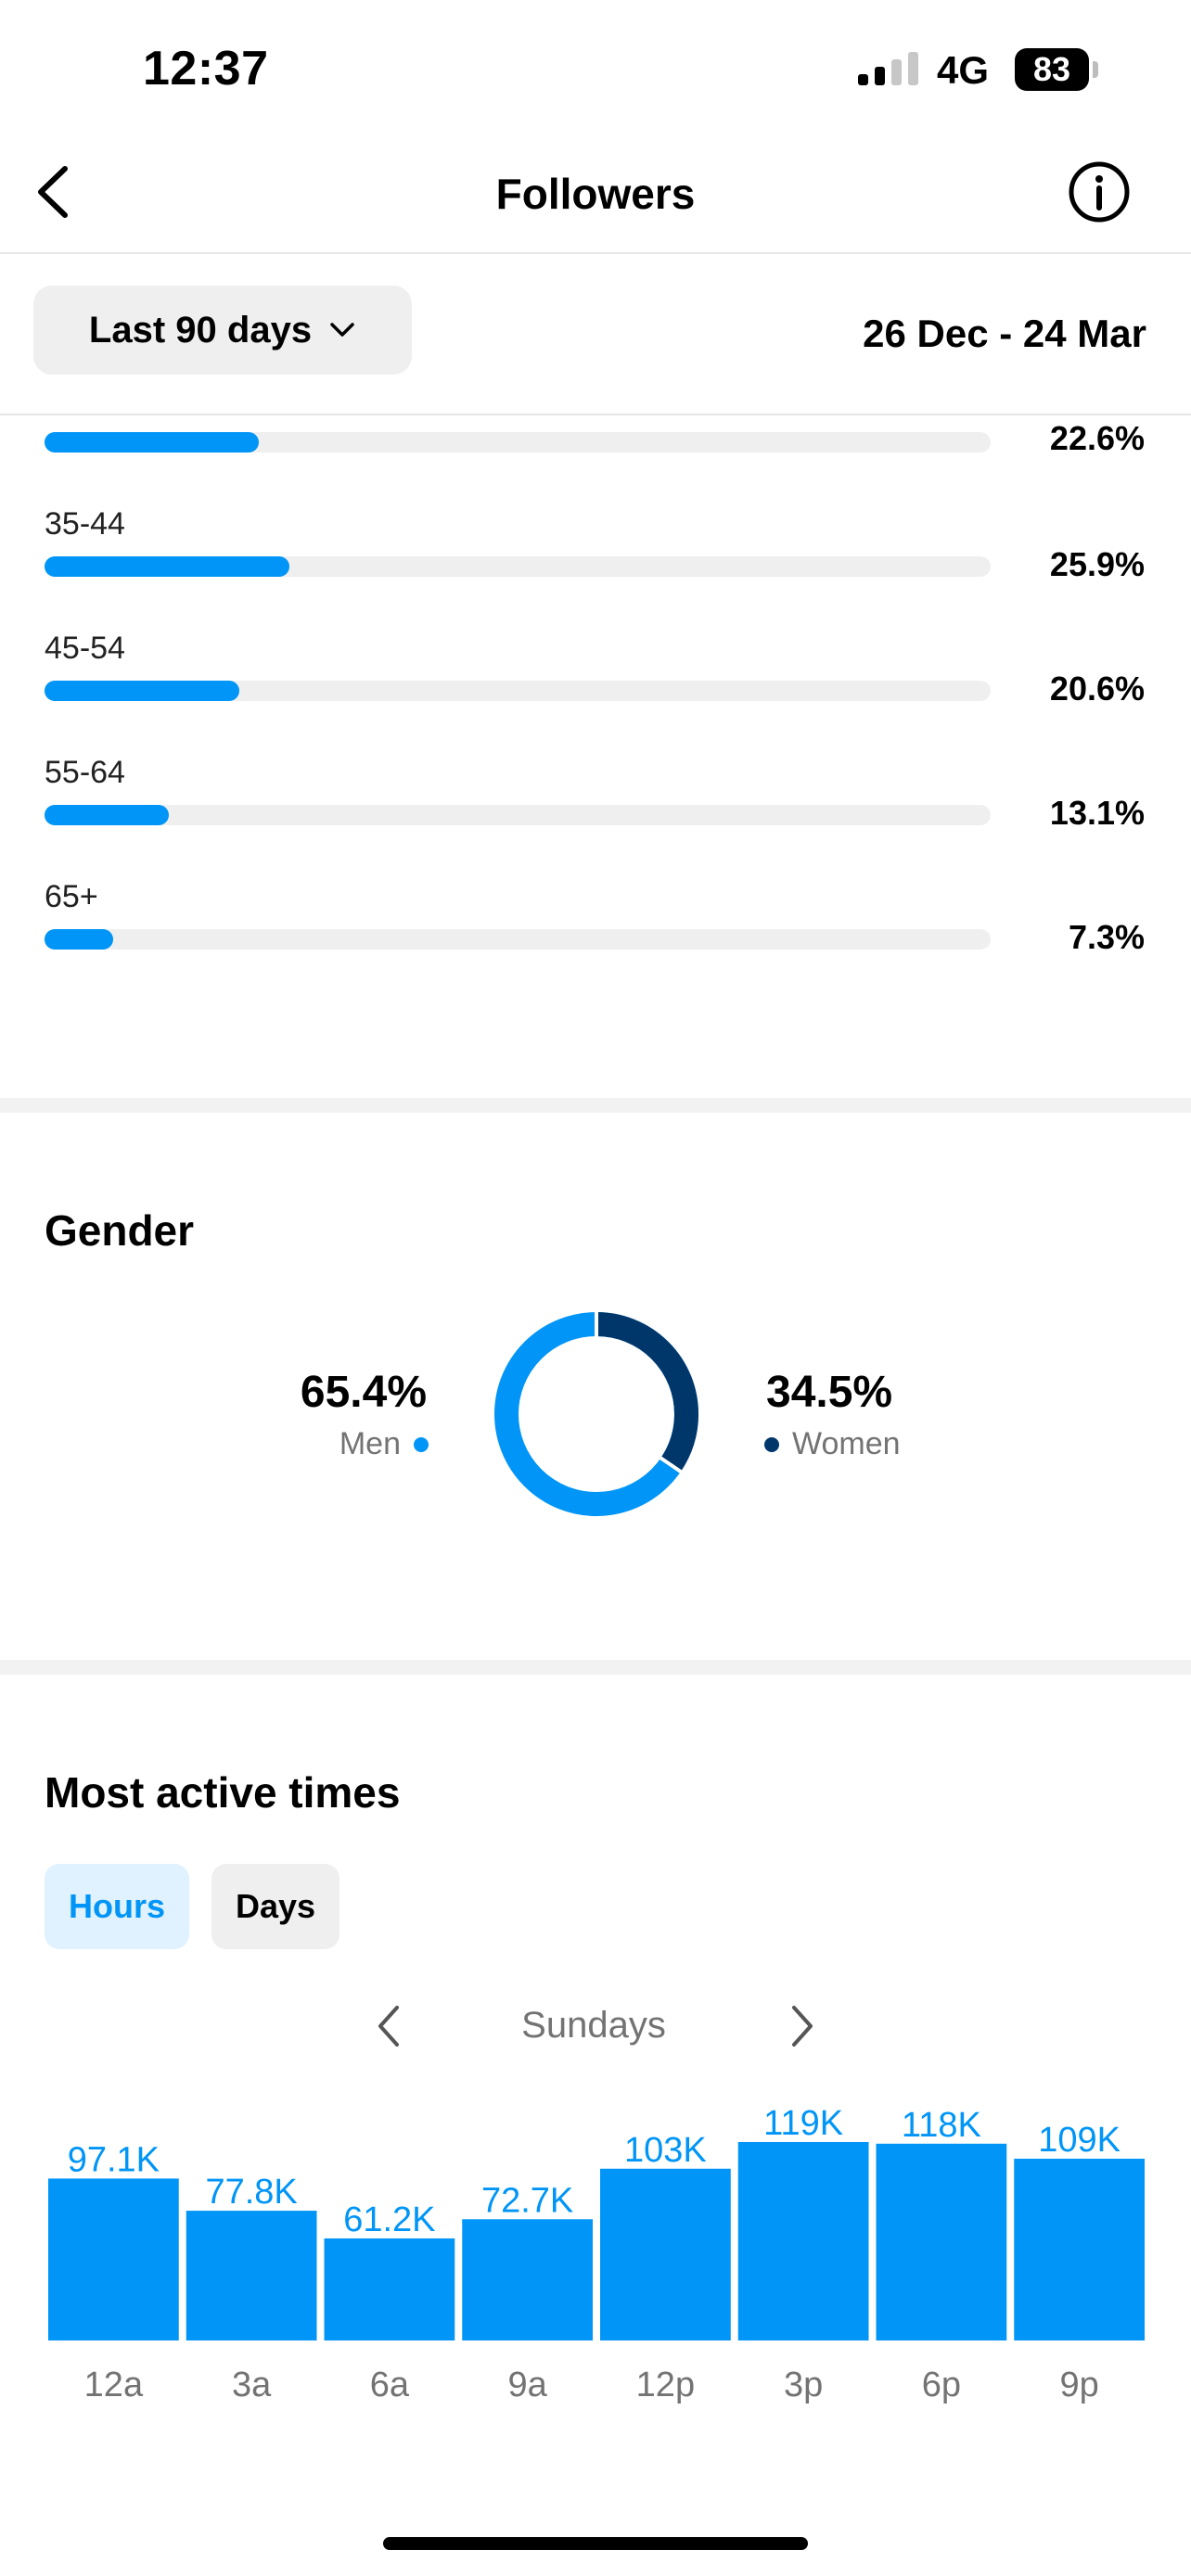  Describe the element at coordinates (363, 1392) in the screenshot. I see `men-percent: 65.4%` at that location.